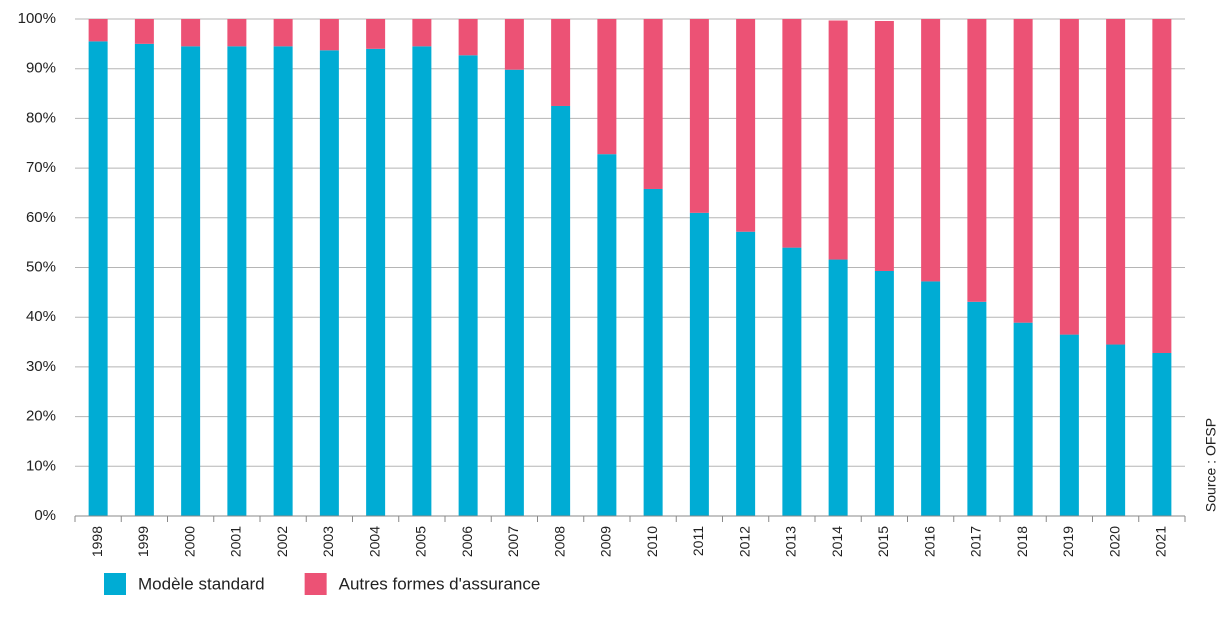 Image resolution: width=1222 pixels, height=624 pixels. Describe the element at coordinates (374, 541) in the screenshot. I see `x-tick-label: 2004` at that location.